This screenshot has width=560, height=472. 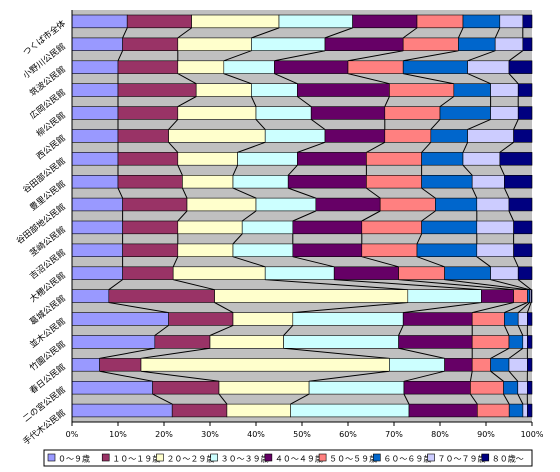 What do you see at coordinates (74, 459) in the screenshot?
I see `legend-label: ０～９歳` at bounding box center [74, 459].